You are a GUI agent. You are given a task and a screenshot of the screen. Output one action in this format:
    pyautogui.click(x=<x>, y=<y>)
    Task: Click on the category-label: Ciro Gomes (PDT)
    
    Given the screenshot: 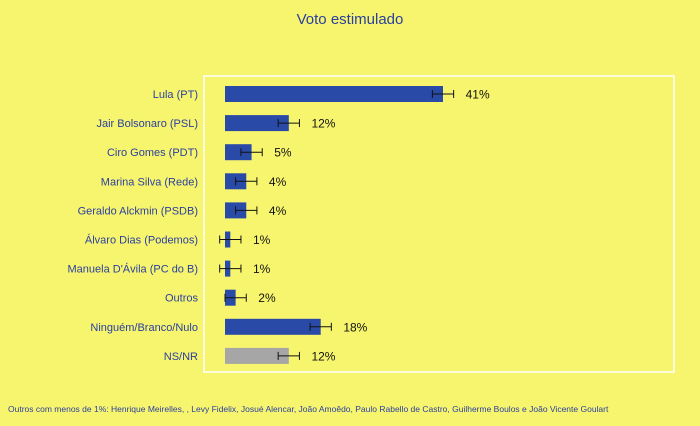 What is the action you would take?
    pyautogui.click(x=152, y=153)
    